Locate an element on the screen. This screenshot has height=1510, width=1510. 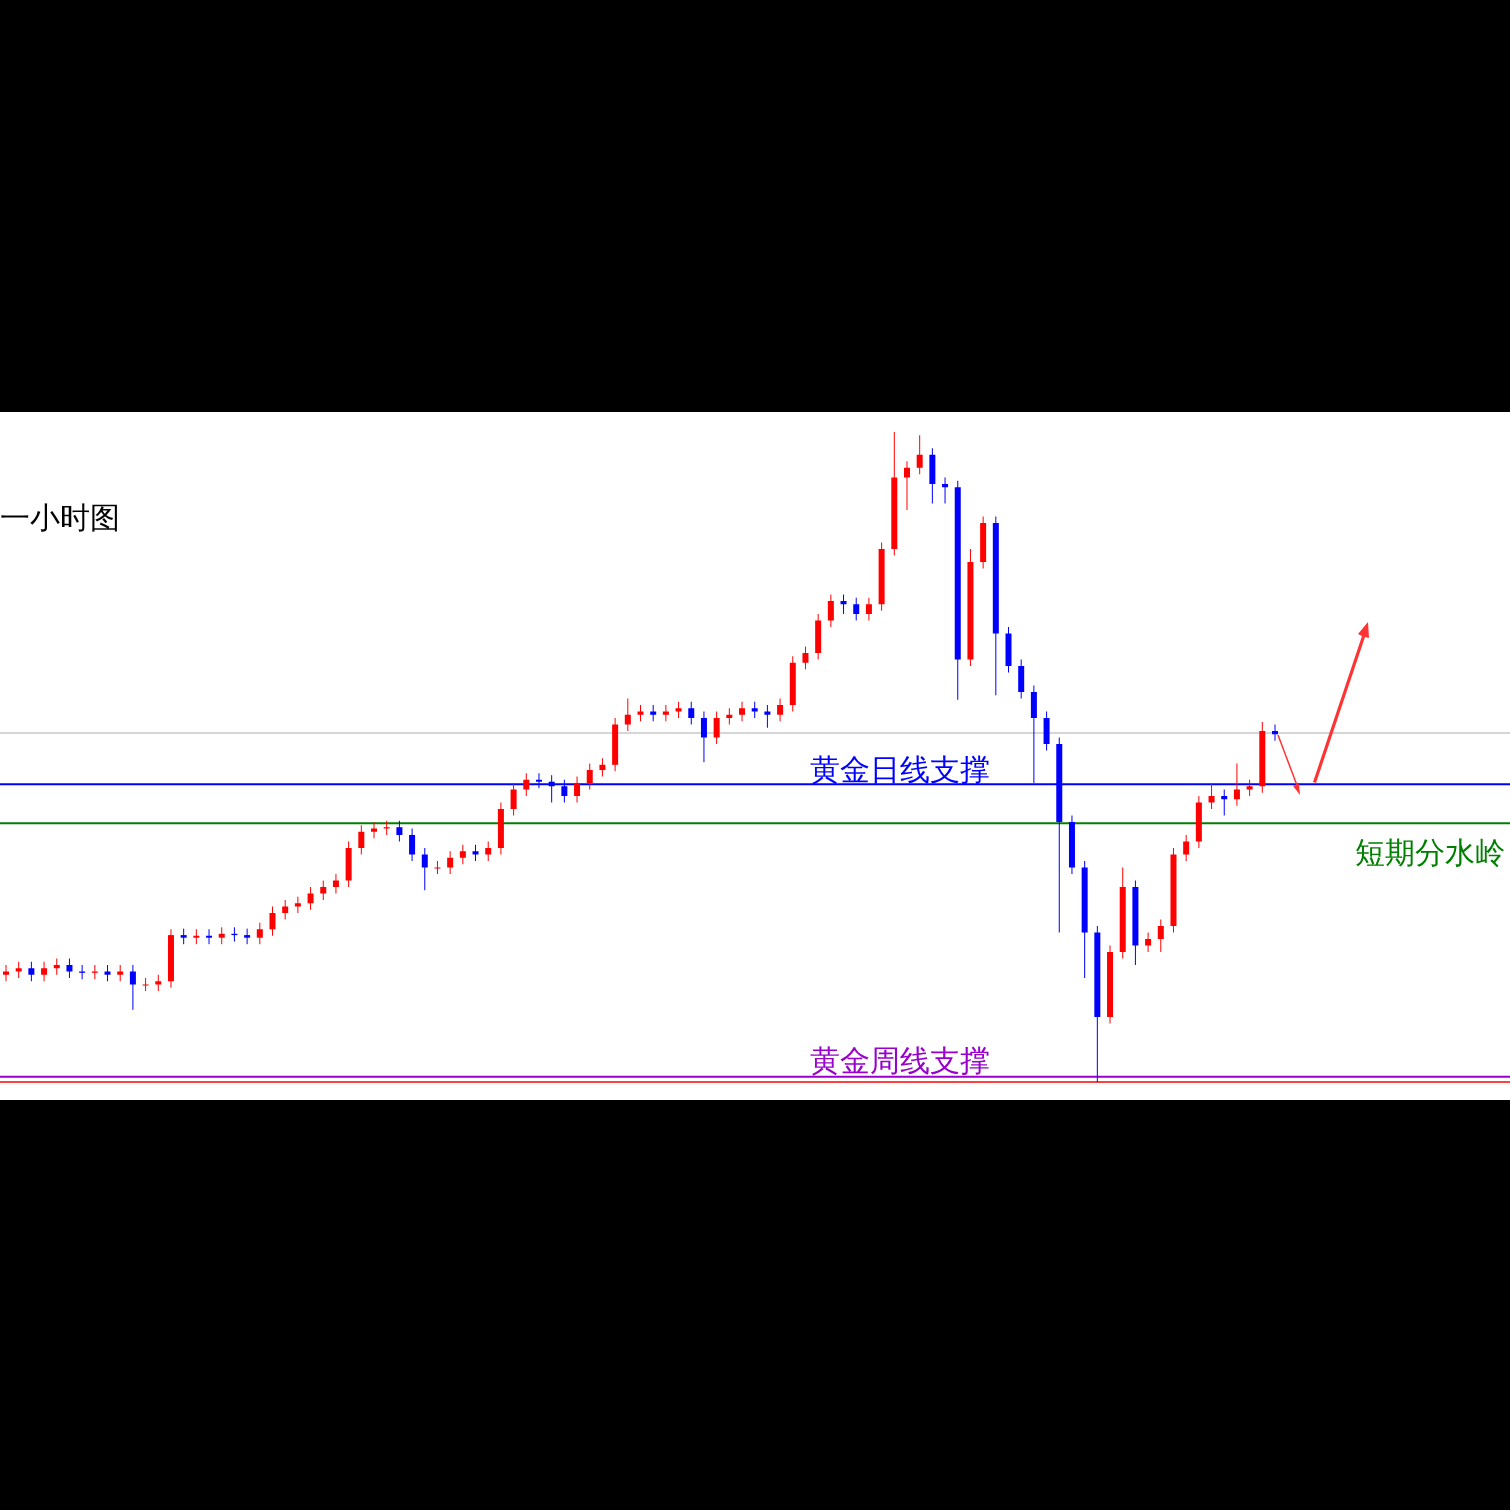
ref-line-label: 黄金日线支撑 is located at coordinates (900, 770).